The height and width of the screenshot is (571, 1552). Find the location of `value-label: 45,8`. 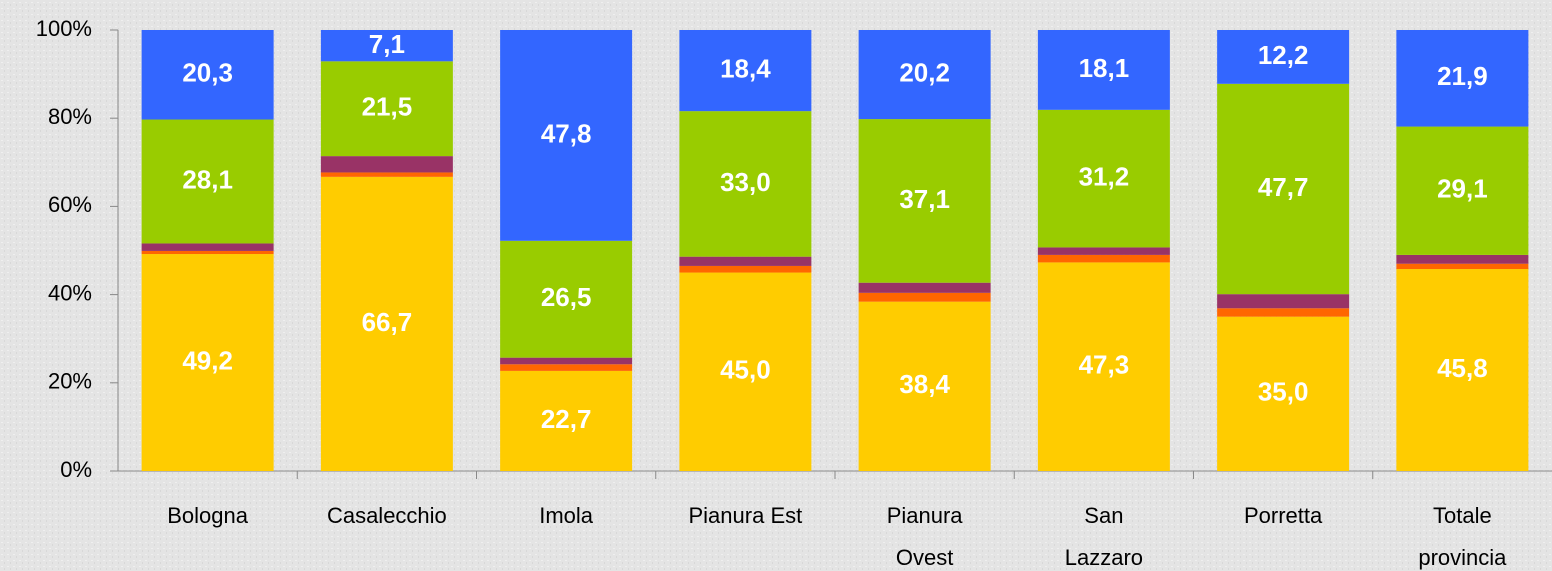

value-label: 45,8 is located at coordinates (1462, 368).